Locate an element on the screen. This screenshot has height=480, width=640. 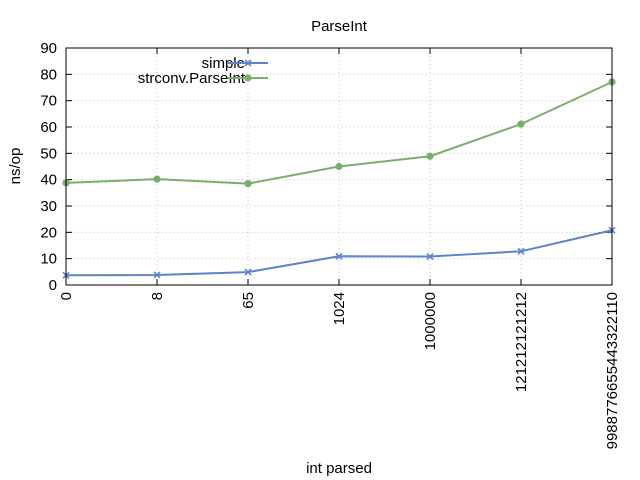
x-tick-label: 9988776655443322110 is located at coordinates (612, 370).